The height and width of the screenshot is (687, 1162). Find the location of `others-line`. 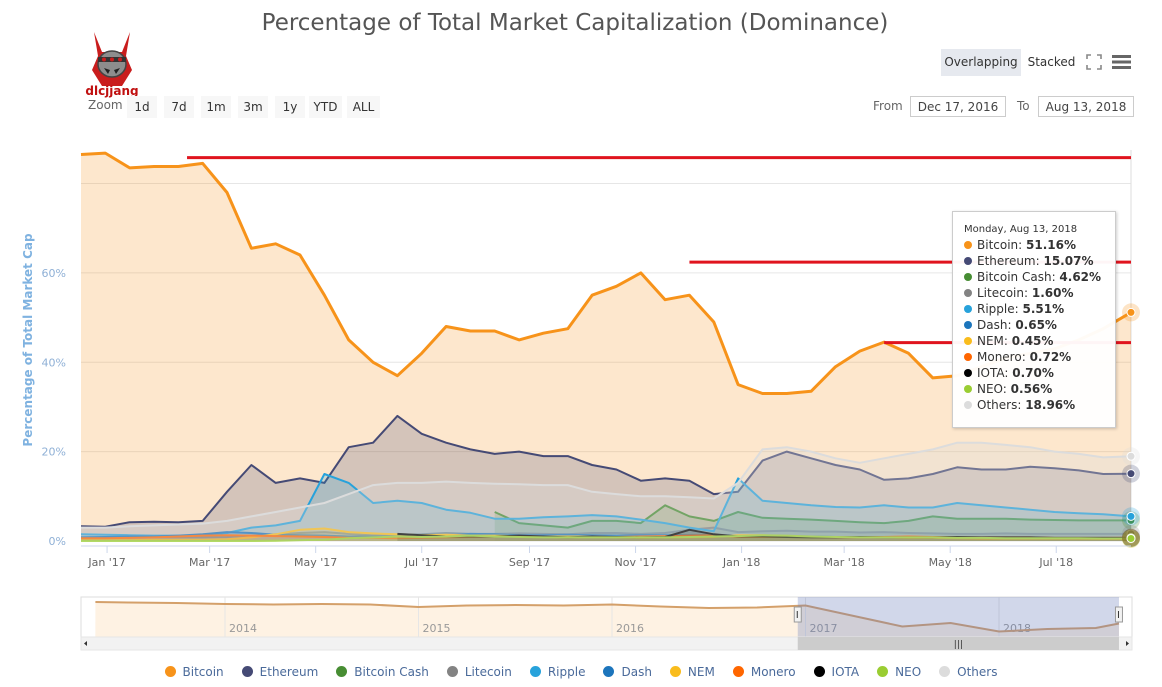

others-line is located at coordinates (606, 485).